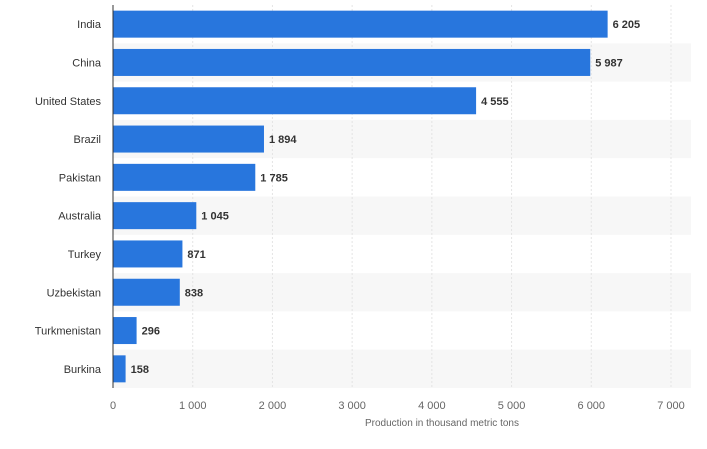 The height and width of the screenshot is (449, 707). I want to click on x-tick-labels: 0 1 000 2 000 3 000 4 000 5 000 6 000 7 000, so click(397, 406).